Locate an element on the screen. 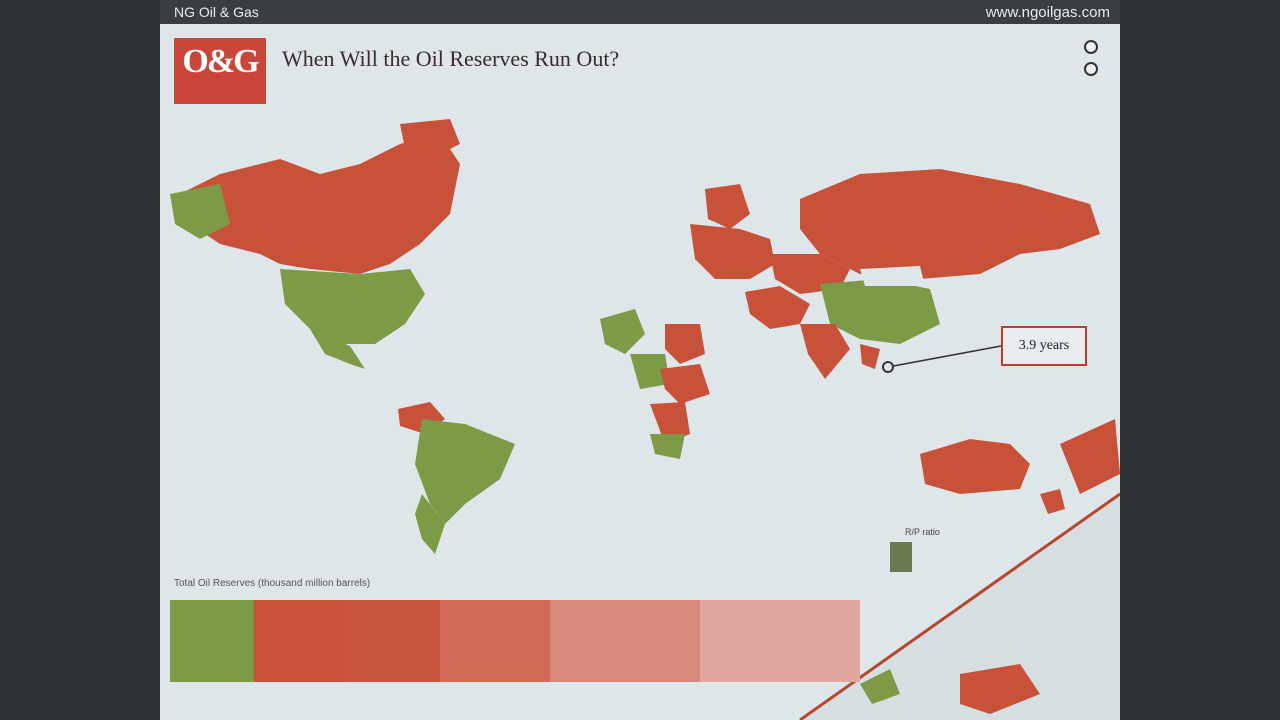 This screenshot has width=1280, height=720. region-southeast-asia is located at coordinates (870, 356).